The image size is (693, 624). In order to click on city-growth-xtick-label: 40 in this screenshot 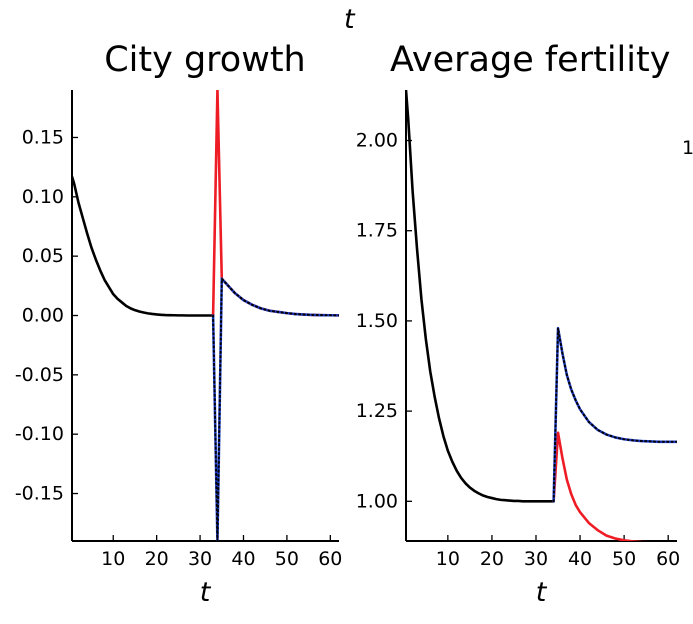, I will do `click(243, 559)`.